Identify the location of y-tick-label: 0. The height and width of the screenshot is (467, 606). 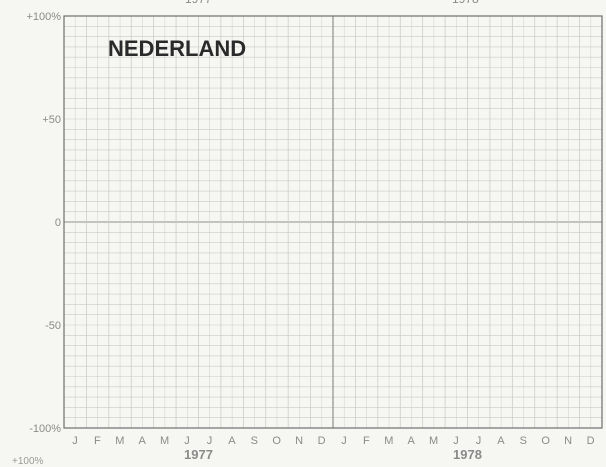
(58, 223).